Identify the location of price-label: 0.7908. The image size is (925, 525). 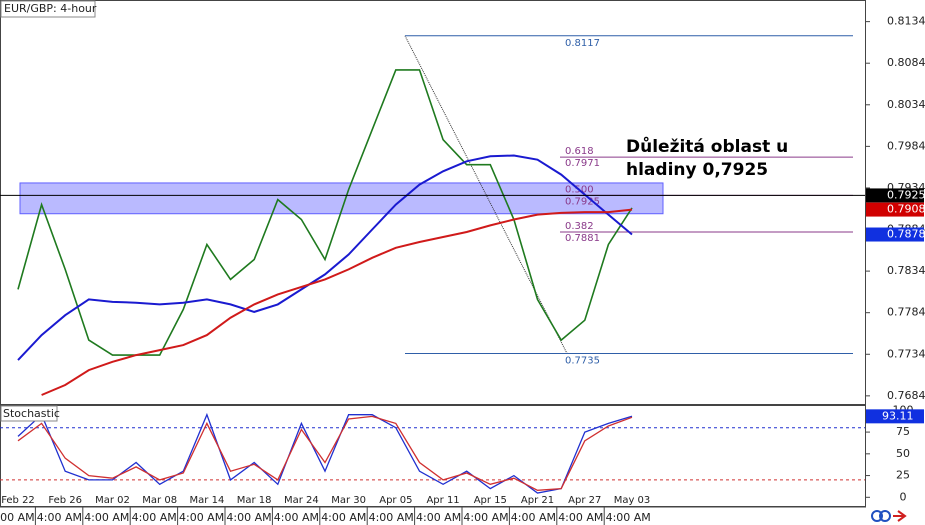
(906, 209).